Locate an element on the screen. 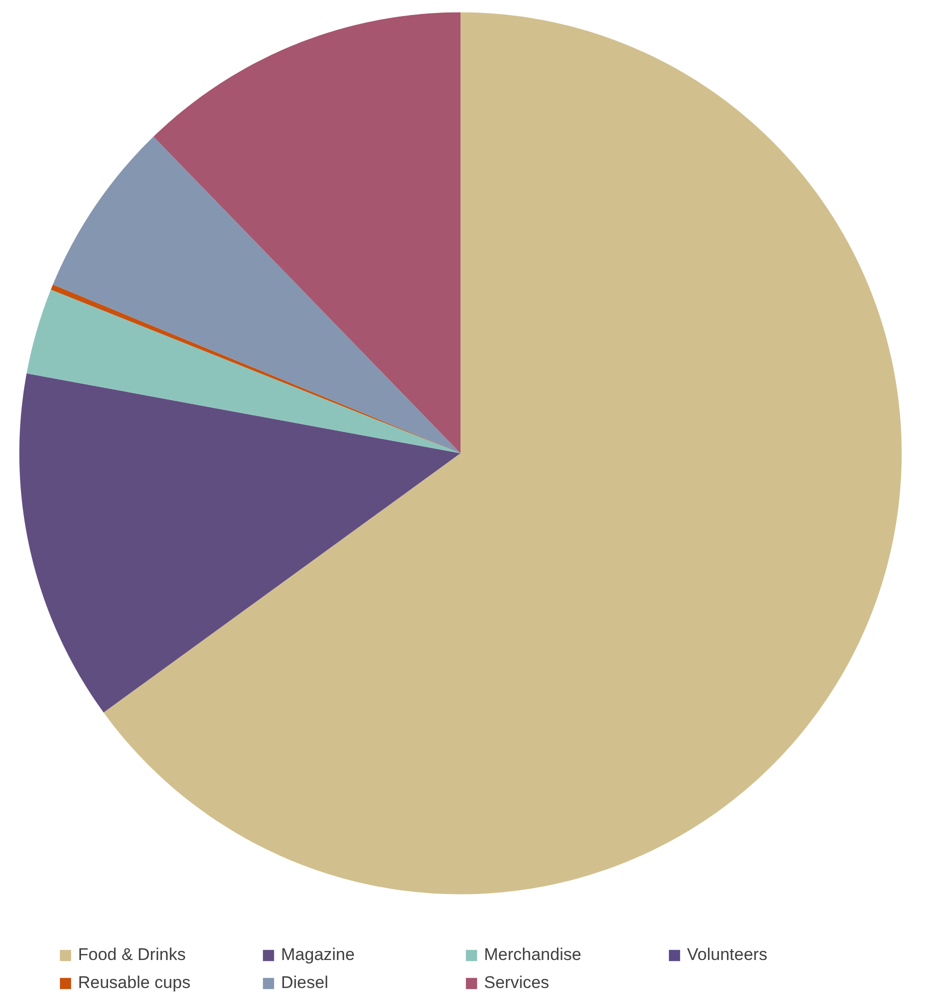  legend-label: Diesel is located at coordinates (305, 983).